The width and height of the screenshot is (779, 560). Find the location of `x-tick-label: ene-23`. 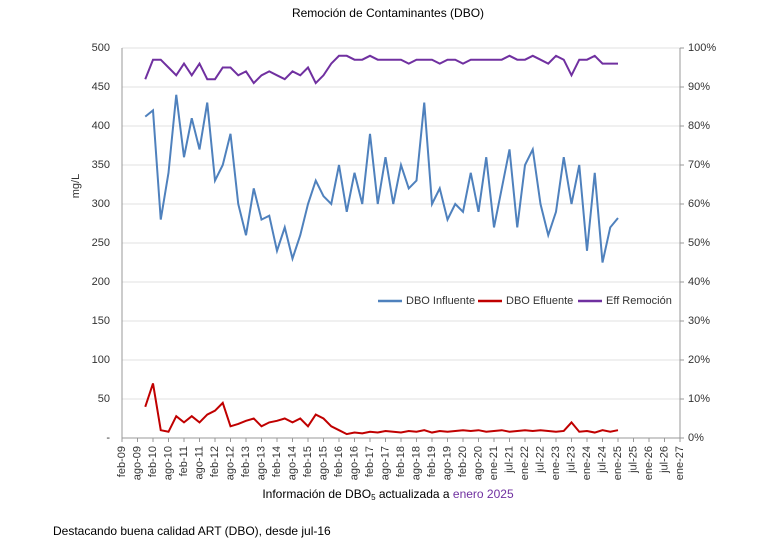

x-tick-label: ene-23 is located at coordinates (556, 463).